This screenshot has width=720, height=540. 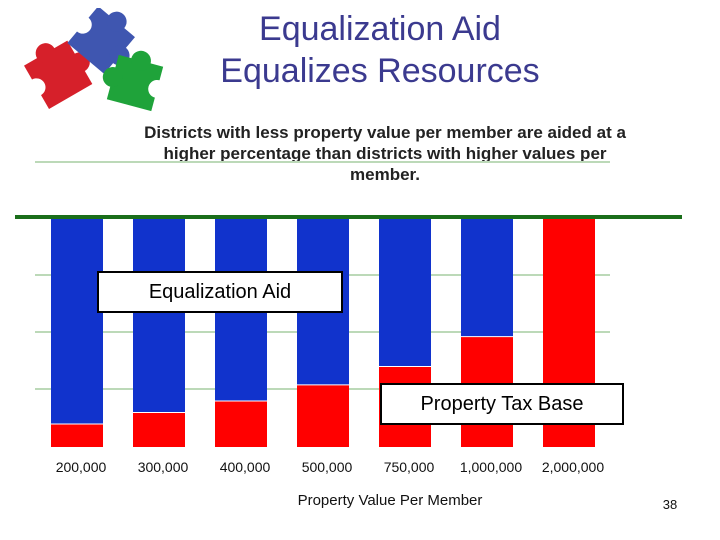 I want to click on x-tick-label-6: 2,000,000, so click(x=573, y=467).